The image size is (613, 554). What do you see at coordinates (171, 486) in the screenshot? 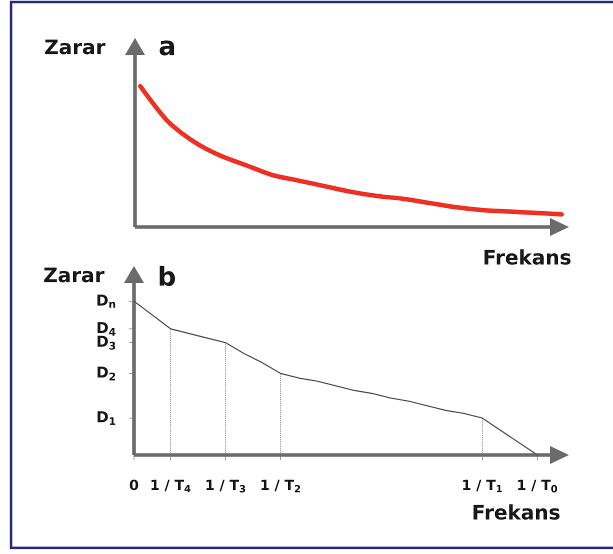
I see `x-tick-label: 1 / T$_{4}$` at bounding box center [171, 486].